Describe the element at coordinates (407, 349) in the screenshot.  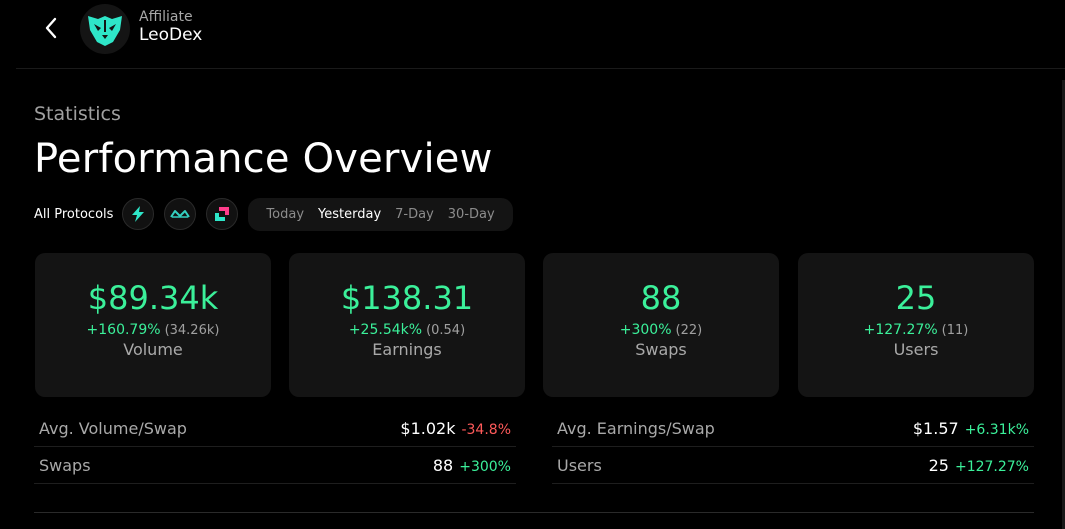
I see `card-label: Earnings` at that location.